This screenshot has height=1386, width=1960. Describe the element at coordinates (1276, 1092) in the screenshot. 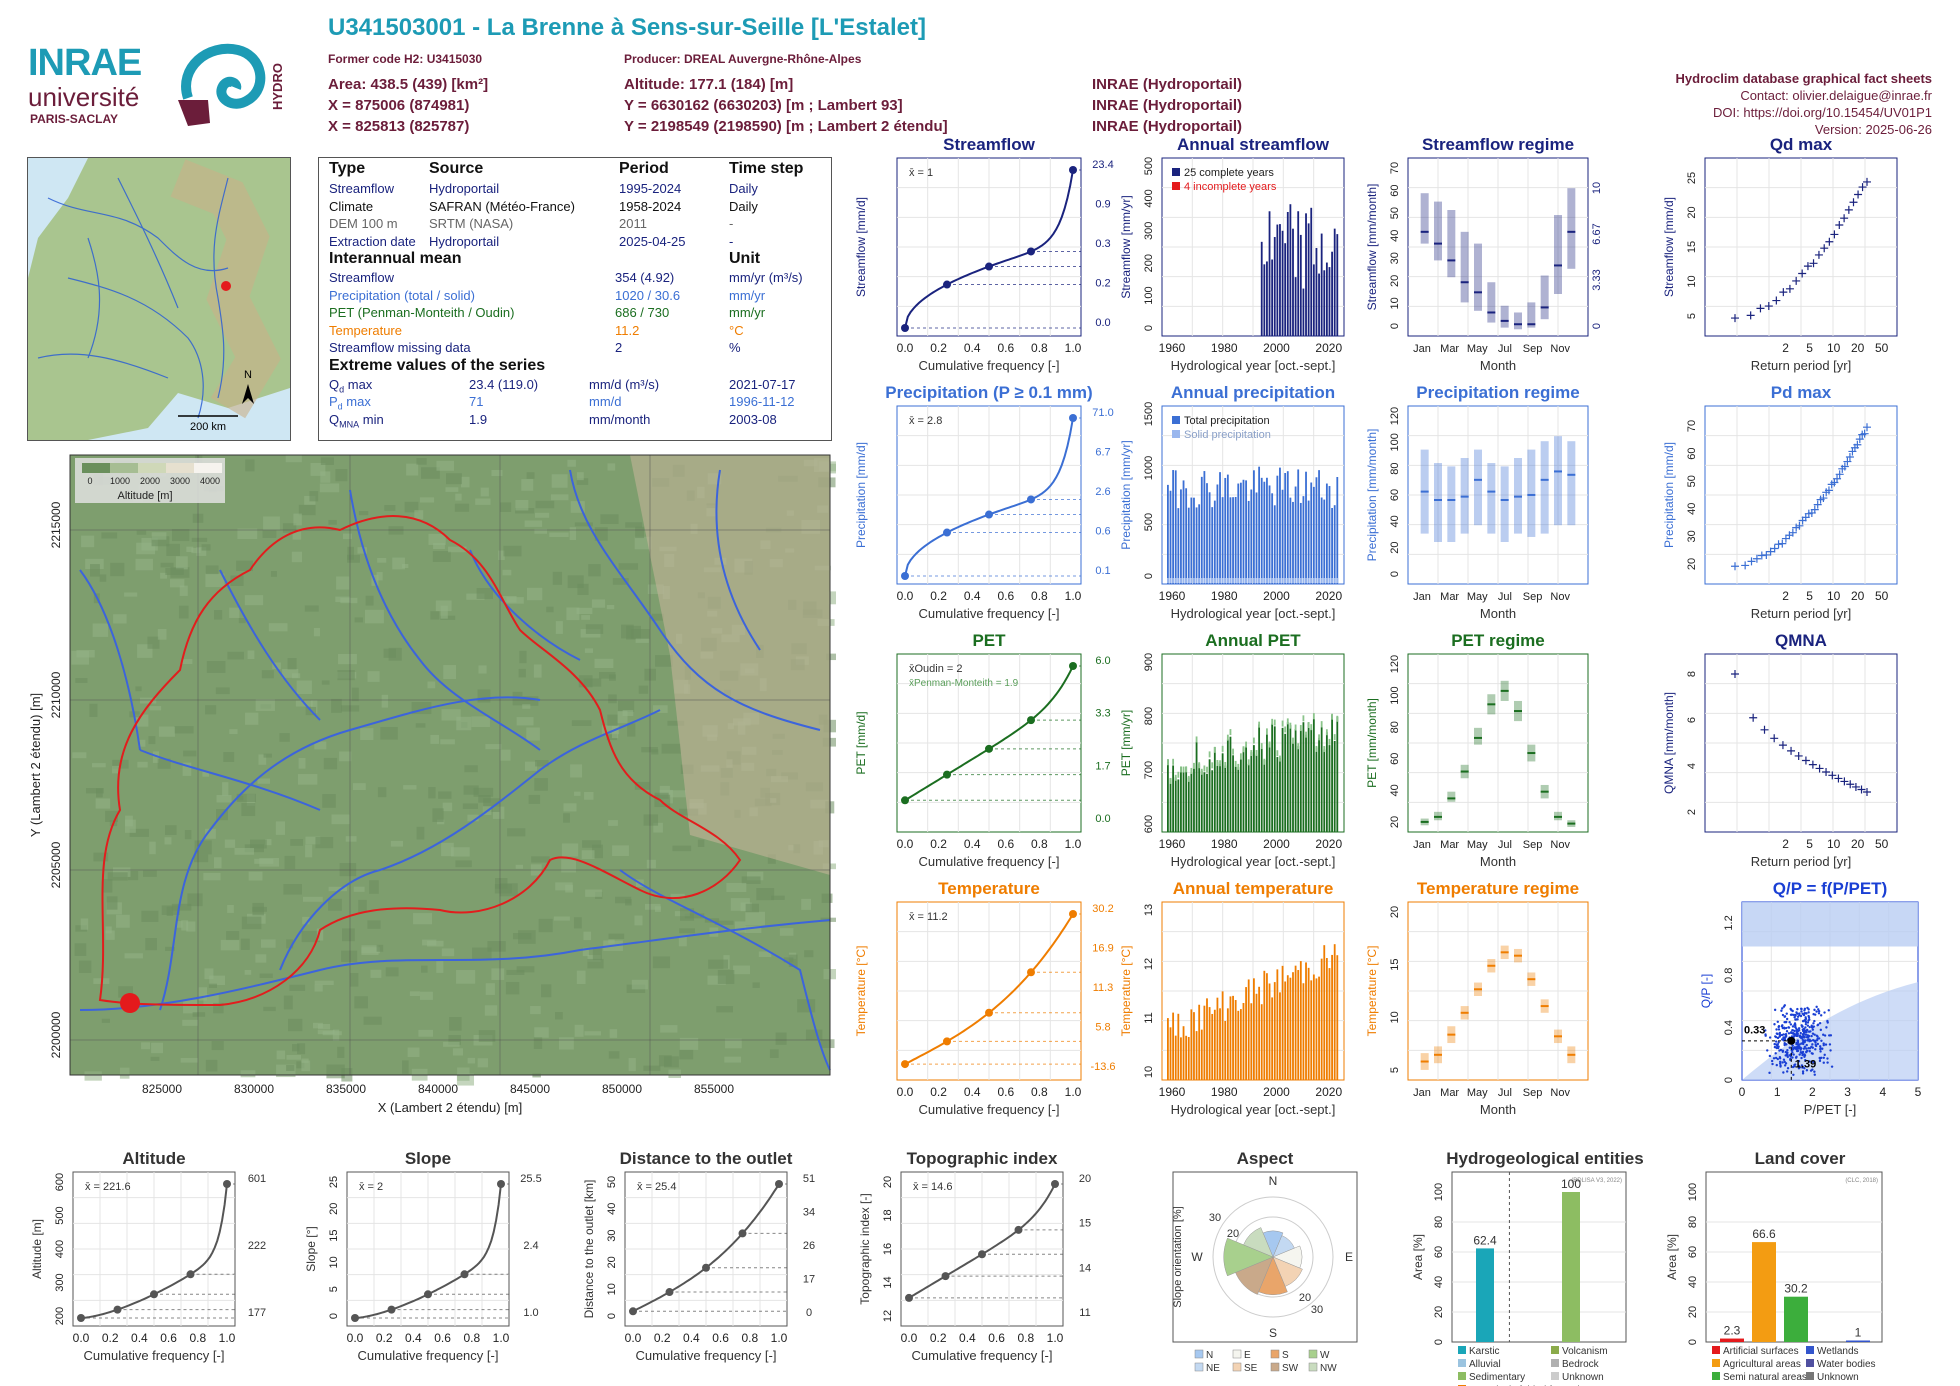

I see `x-tick: 2000` at that location.